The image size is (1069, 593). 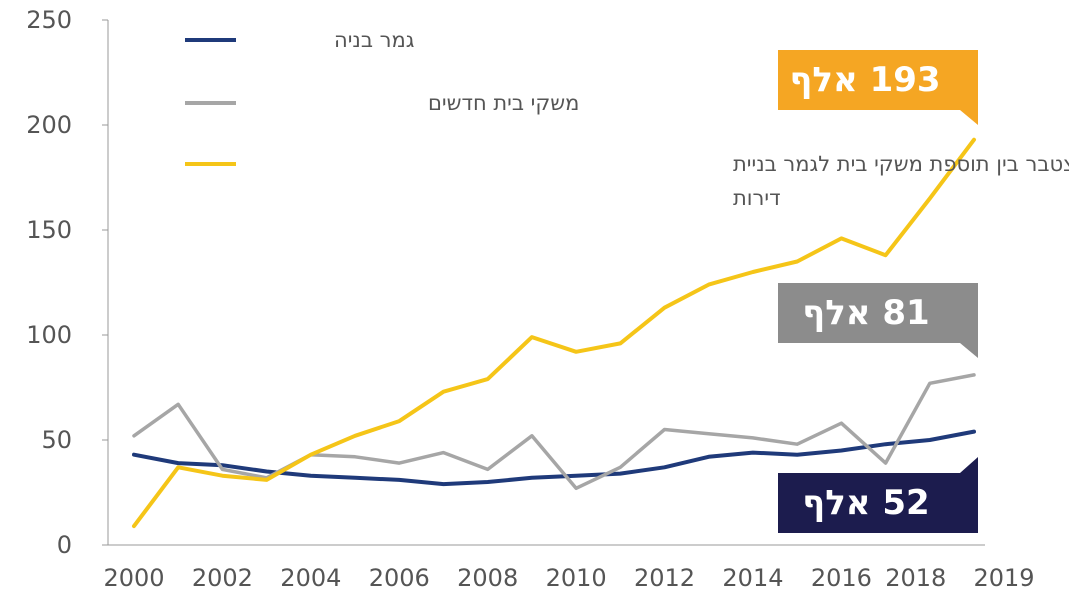 What do you see at coordinates (64, 545) in the screenshot?
I see `y-tick-label: 0` at bounding box center [64, 545].